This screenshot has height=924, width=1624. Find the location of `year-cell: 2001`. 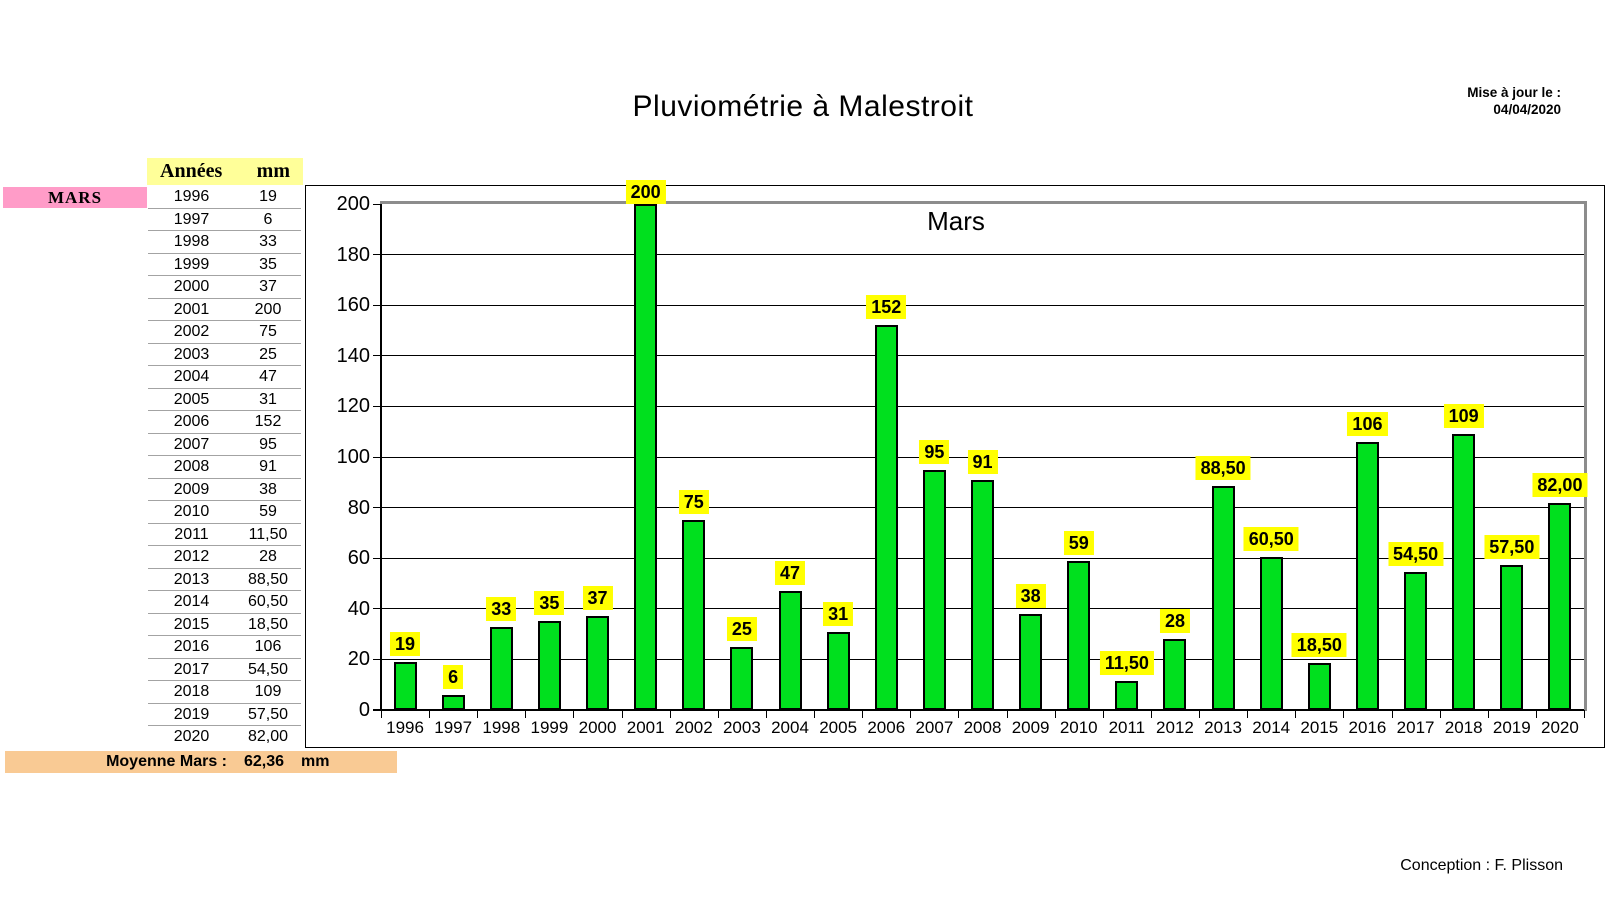

year-cell: 2001 is located at coordinates (191, 309).